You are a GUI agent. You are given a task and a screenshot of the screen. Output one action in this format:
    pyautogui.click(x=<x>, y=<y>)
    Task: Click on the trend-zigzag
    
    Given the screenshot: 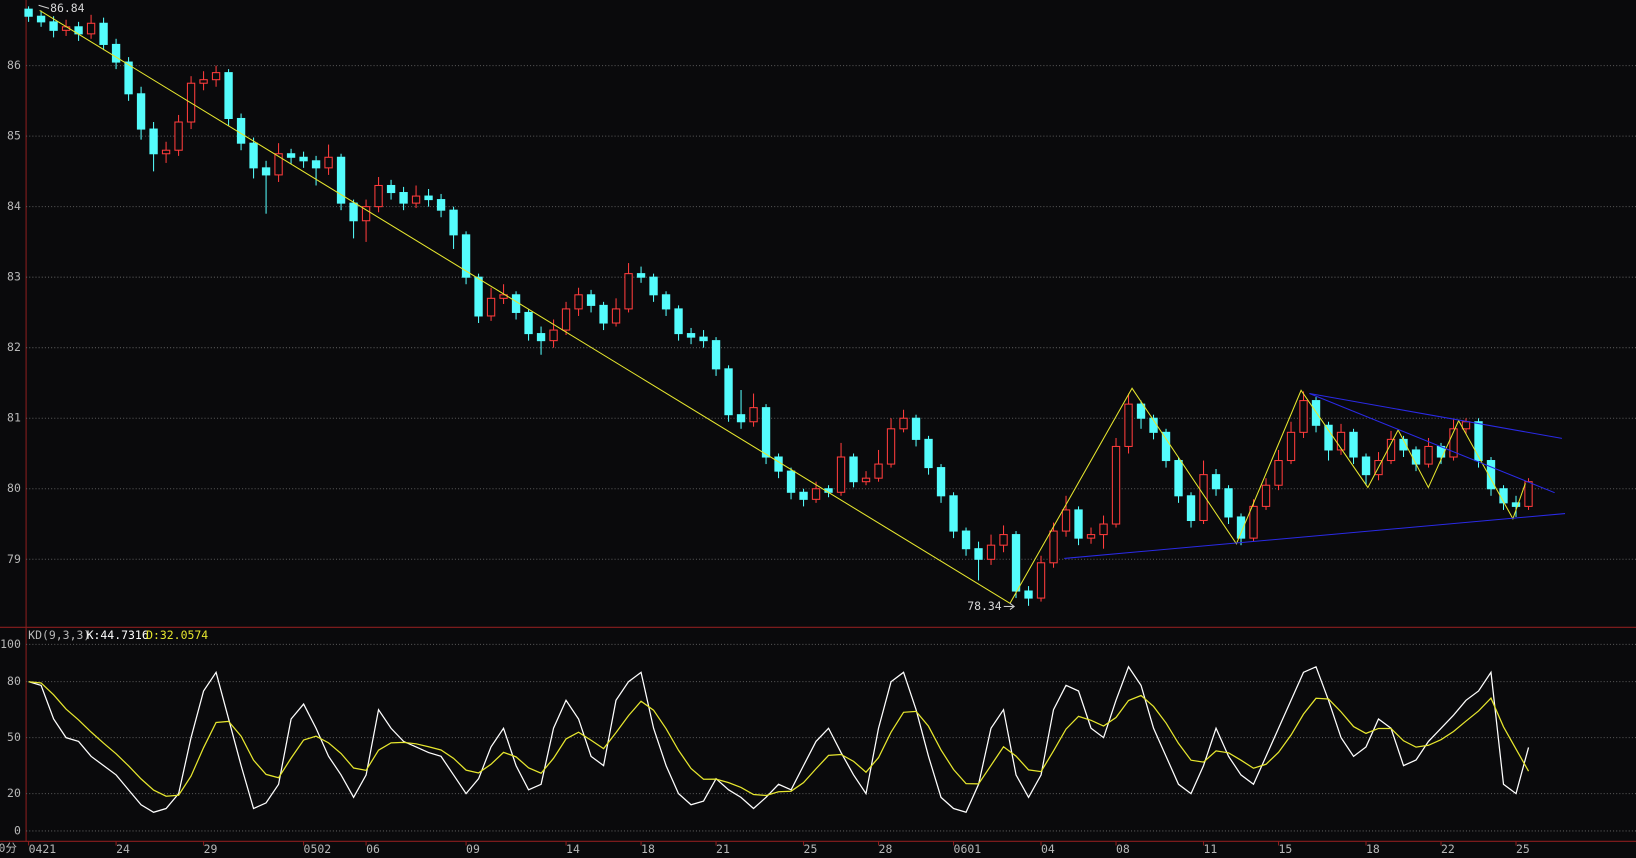 What is the action you would take?
    pyautogui.click(x=1267, y=495)
    